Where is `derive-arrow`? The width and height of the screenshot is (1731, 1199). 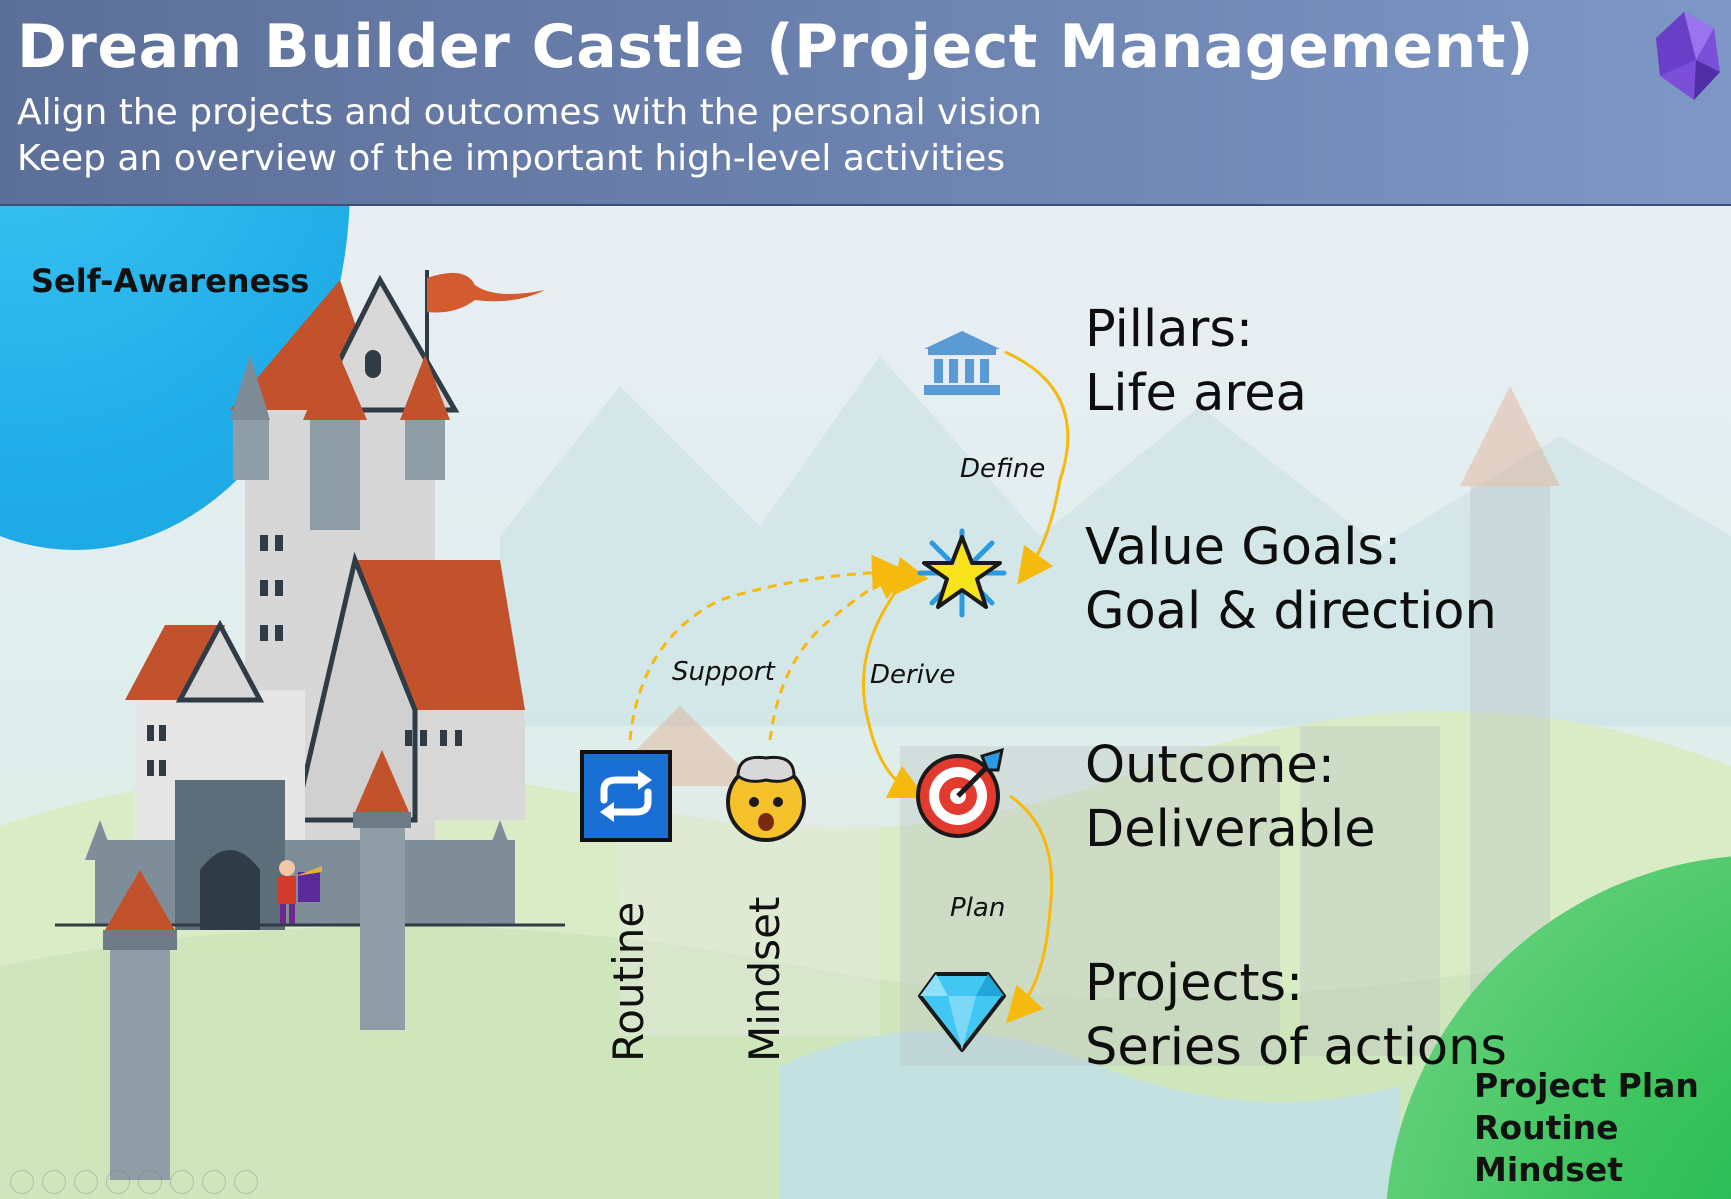
derive-arrow is located at coordinates (895, 677).